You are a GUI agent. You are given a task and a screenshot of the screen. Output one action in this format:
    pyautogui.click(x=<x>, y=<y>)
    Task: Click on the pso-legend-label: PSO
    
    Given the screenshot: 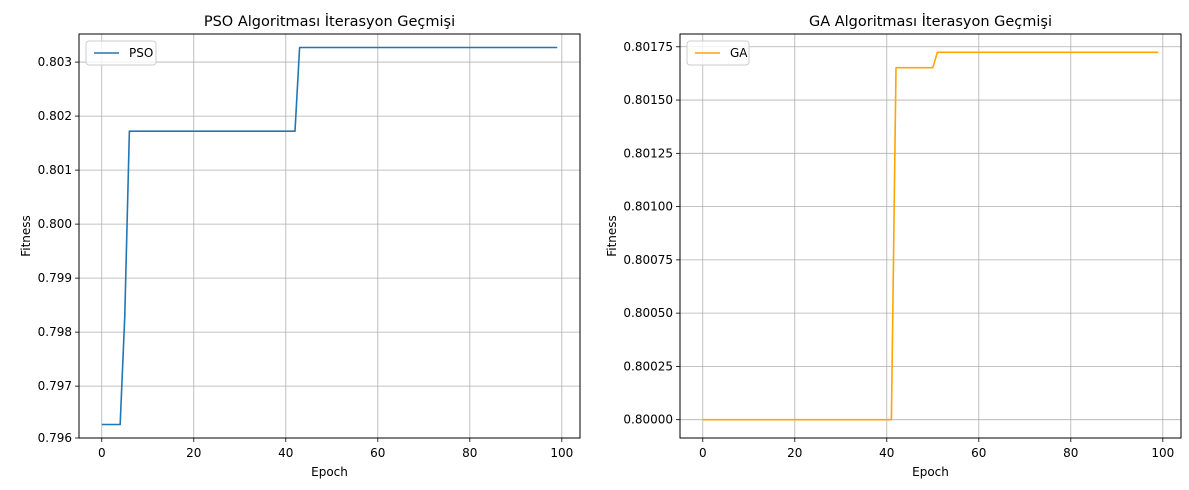 What is the action you would take?
    pyautogui.click(x=141, y=53)
    